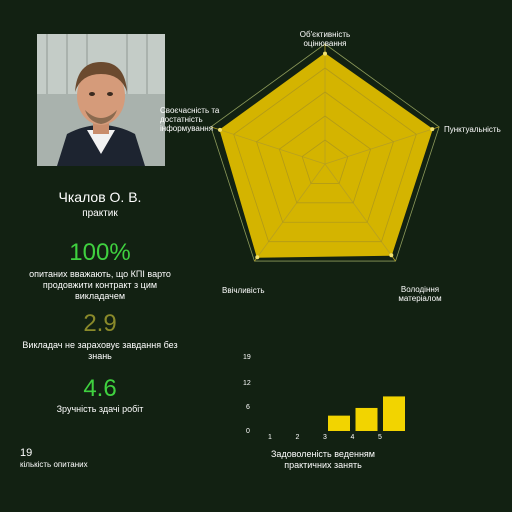 This screenshot has height=512, width=512. Describe the element at coordinates (325, 39) in the screenshot. I see `radar-label-objectivity: Об'єктивність оцінювання` at that location.